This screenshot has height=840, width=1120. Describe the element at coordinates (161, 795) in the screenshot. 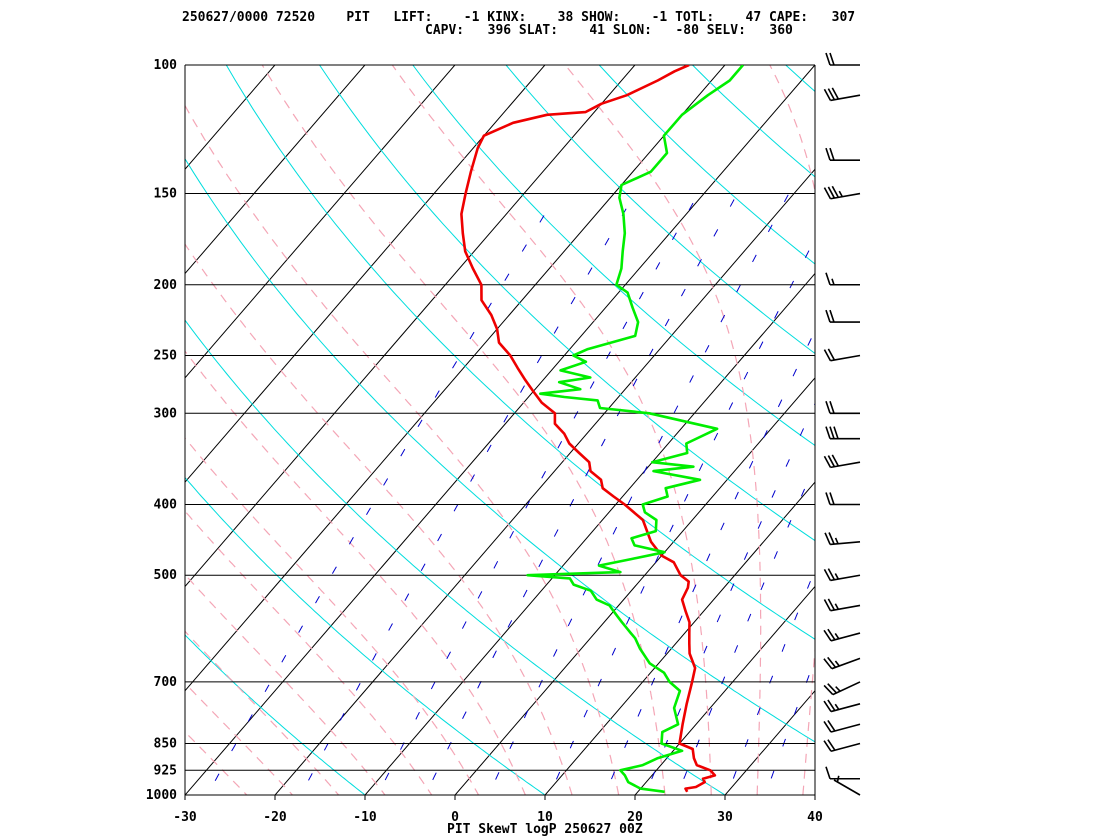

I see `pressure-label-1000: 1000` at that location.